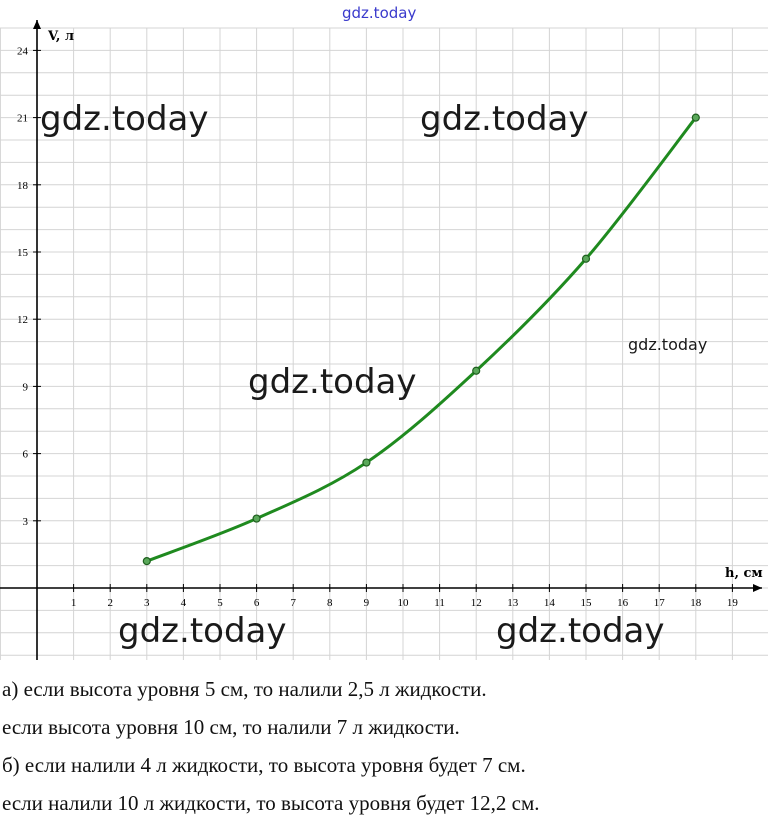 The width and height of the screenshot is (768, 827). Describe the element at coordinates (587, 603) in the screenshot. I see `x-tick-label: 15` at that location.